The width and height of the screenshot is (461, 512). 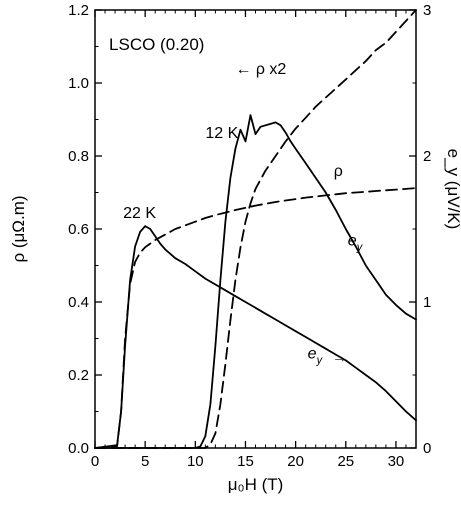 I want to click on x-tick-label: 25, so click(x=345, y=461).